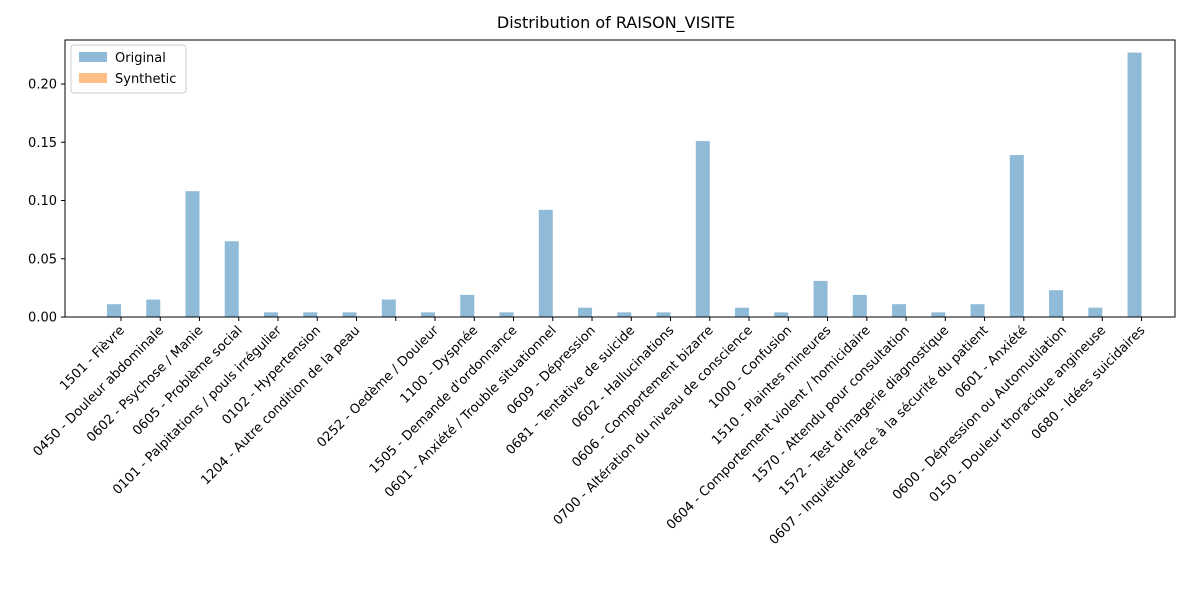  What do you see at coordinates (42, 85) in the screenshot?
I see `y-tick-label: 0.20` at bounding box center [42, 85].